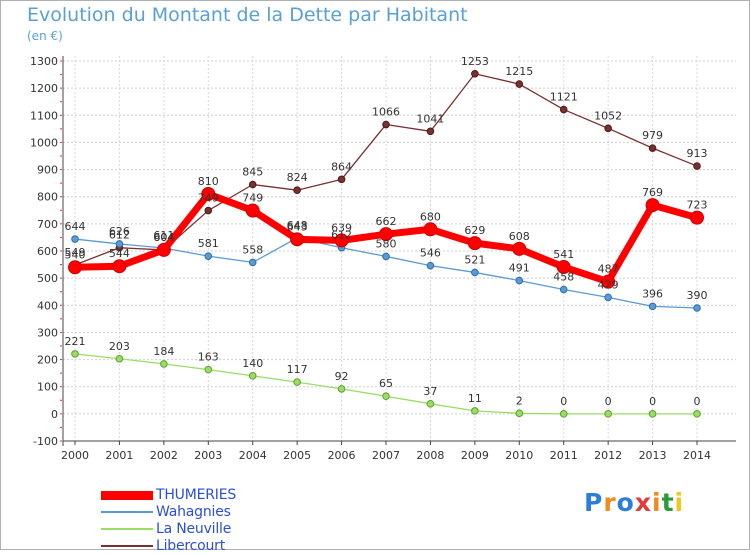 The height and width of the screenshot is (555, 750). Describe the element at coordinates (608, 455) in the screenshot. I see `x-tick-label: 2012` at that location.